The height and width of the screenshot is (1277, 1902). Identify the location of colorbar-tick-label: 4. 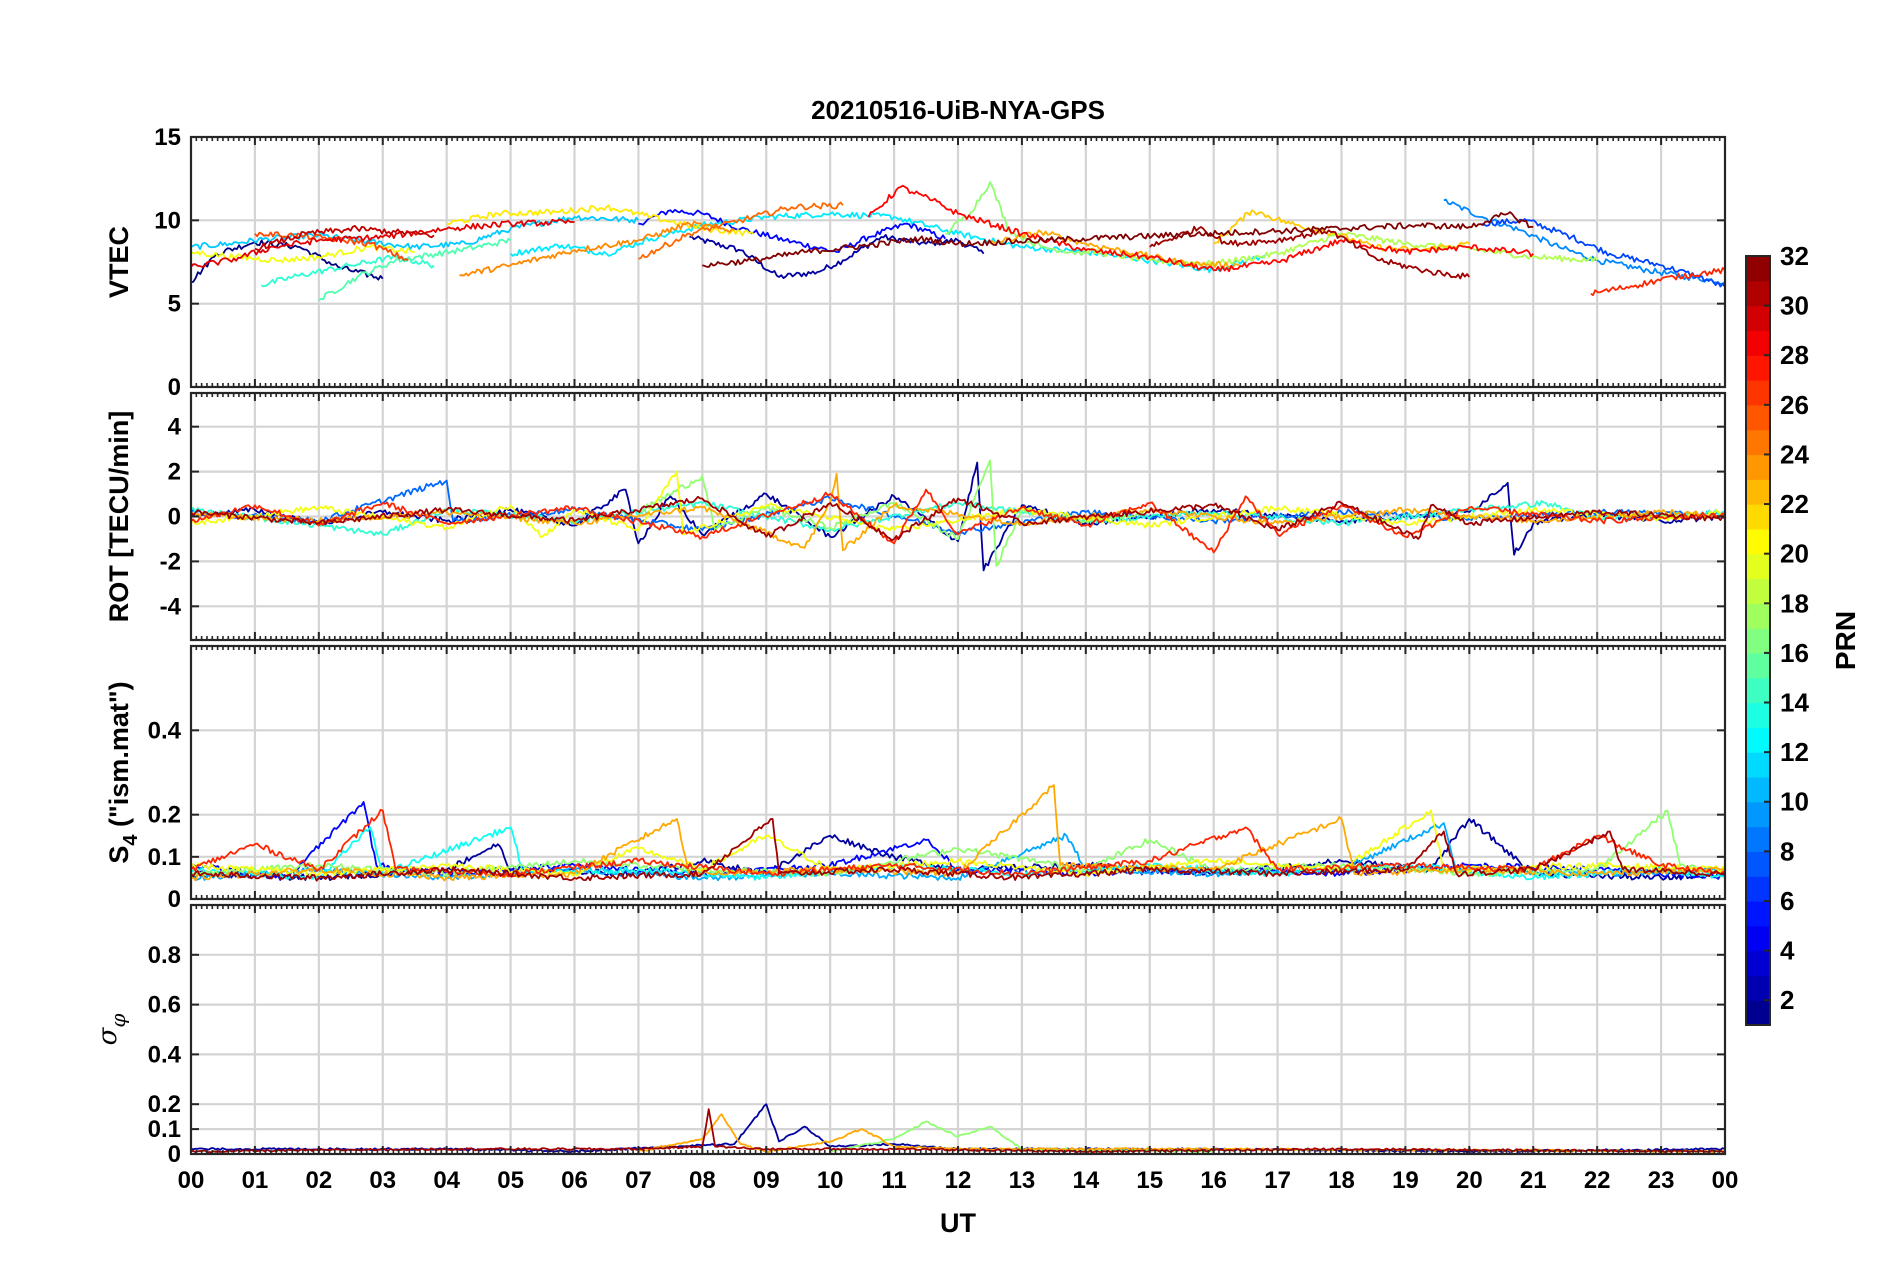
(1787, 951).